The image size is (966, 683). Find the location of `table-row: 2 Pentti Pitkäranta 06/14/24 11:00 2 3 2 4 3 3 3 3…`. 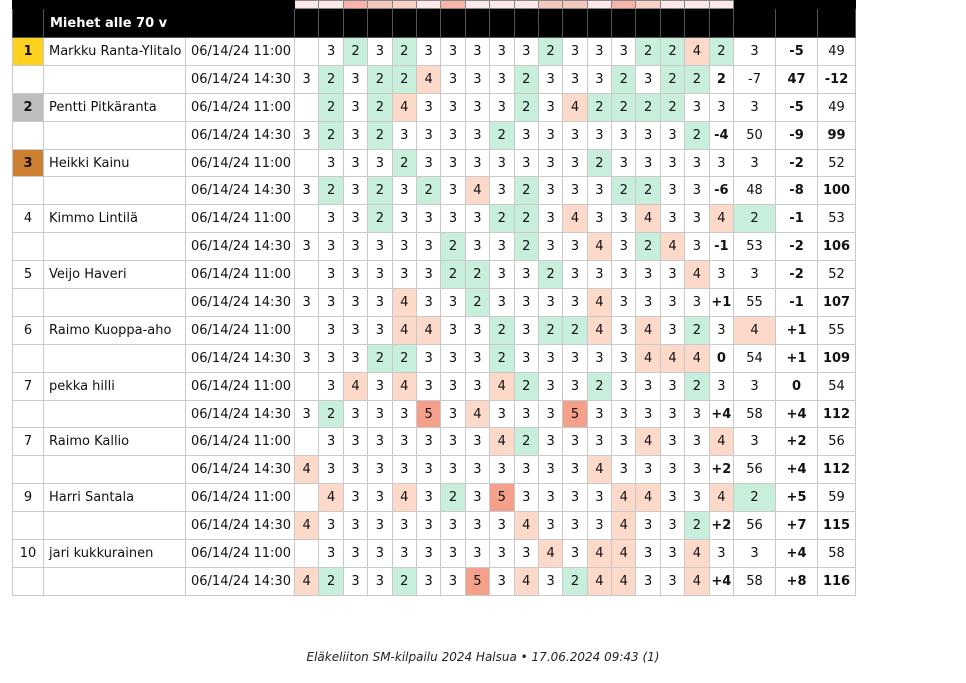

table-row: 2 Pentti Pitkäranta 06/14/24 11:00 2 3 2 4 3 3 3 3… is located at coordinates (434, 107).